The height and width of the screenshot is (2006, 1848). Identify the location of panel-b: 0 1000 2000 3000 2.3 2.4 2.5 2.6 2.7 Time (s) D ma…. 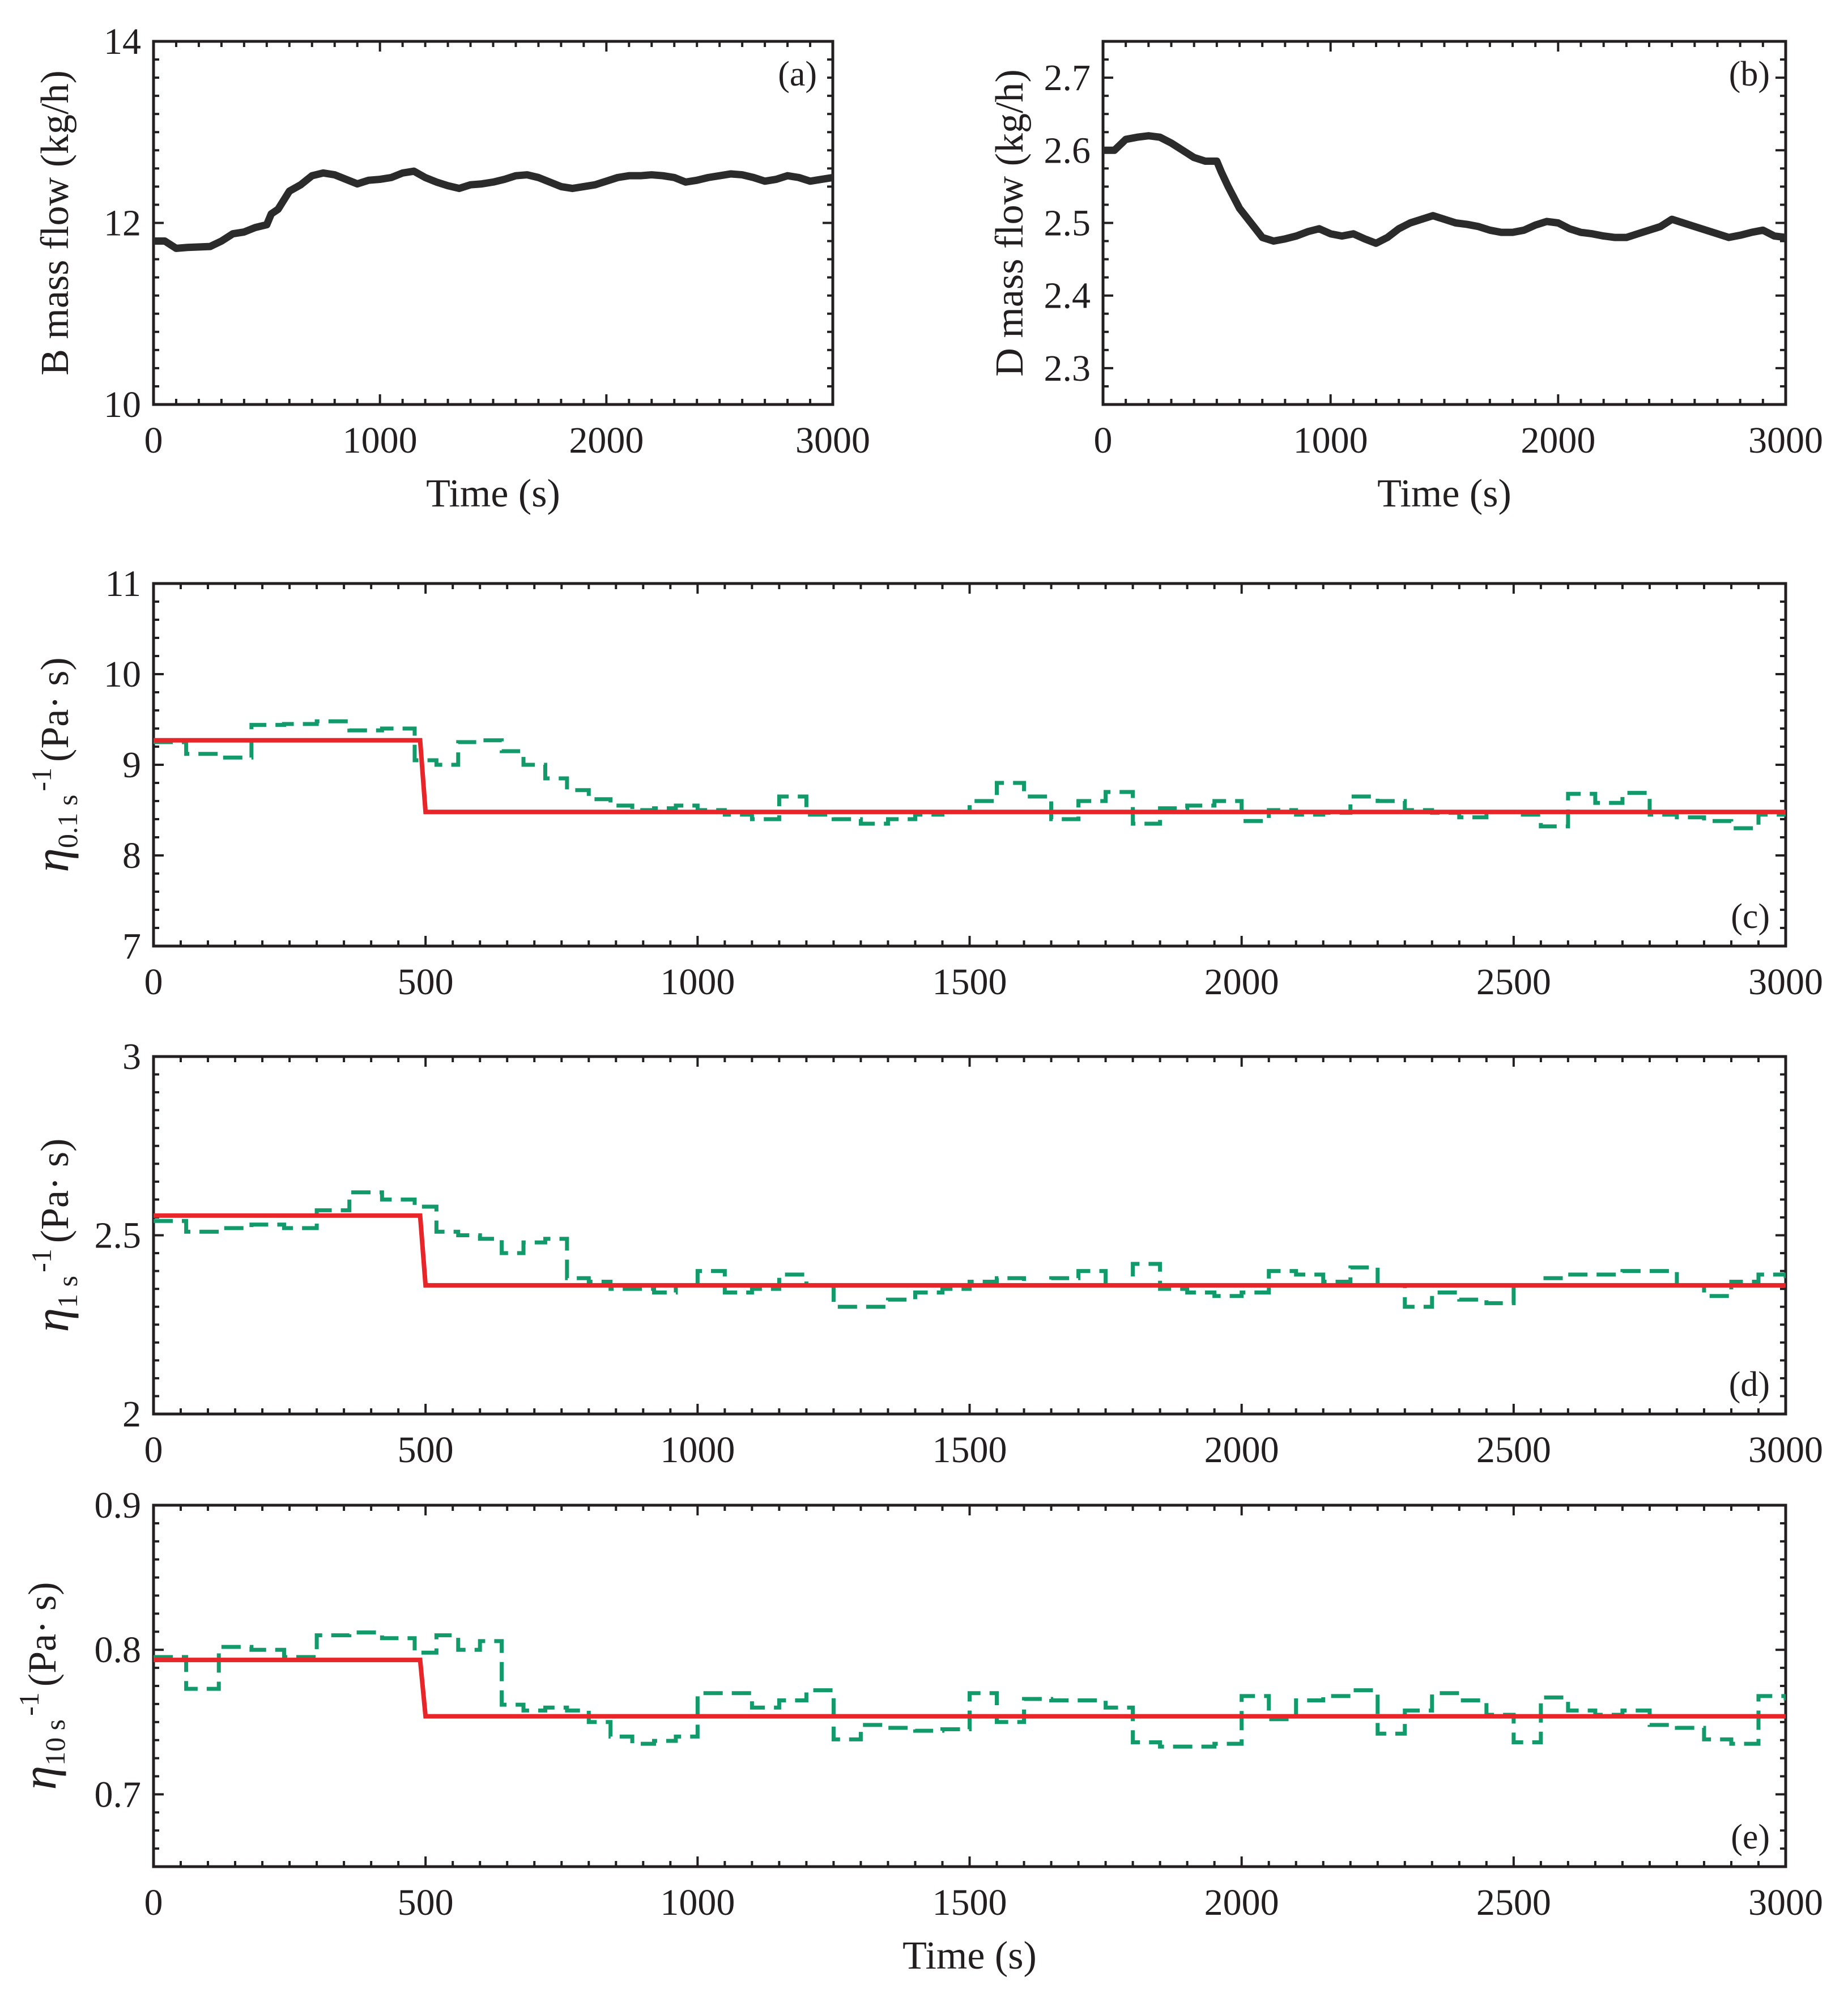
(1405, 278).